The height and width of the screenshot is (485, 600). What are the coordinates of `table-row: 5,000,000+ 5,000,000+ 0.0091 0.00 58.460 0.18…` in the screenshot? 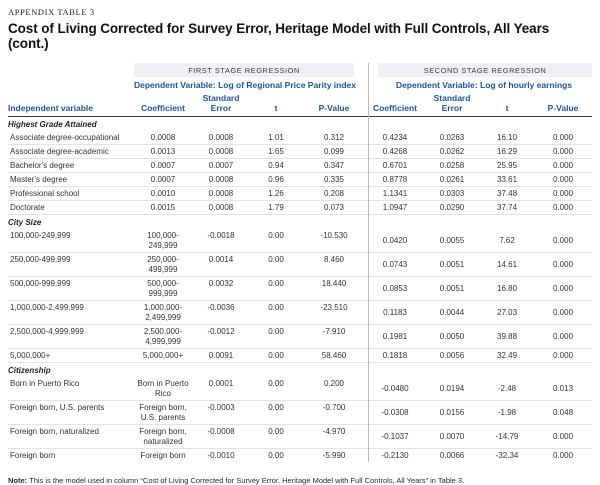 It's located at (300, 355).